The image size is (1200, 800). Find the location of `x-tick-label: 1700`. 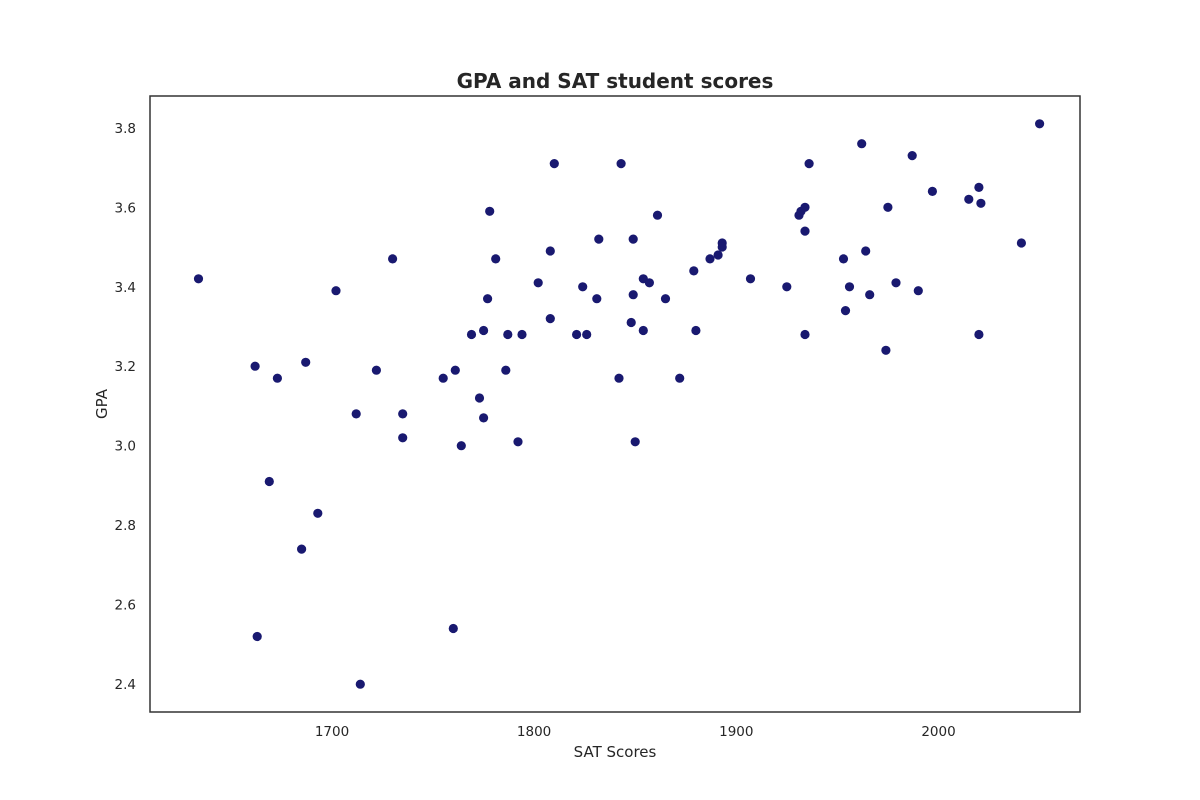

x-tick-label: 1700 is located at coordinates (332, 732).